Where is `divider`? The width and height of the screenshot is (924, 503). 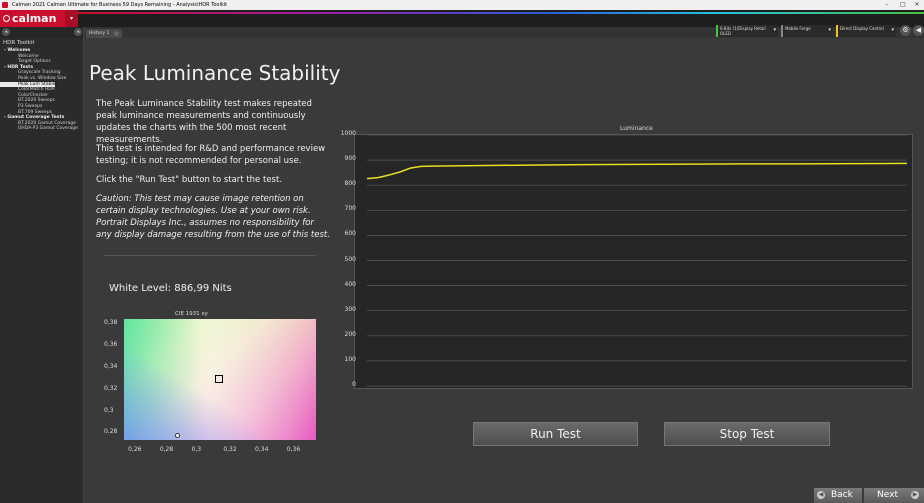 divider is located at coordinates (210, 255).